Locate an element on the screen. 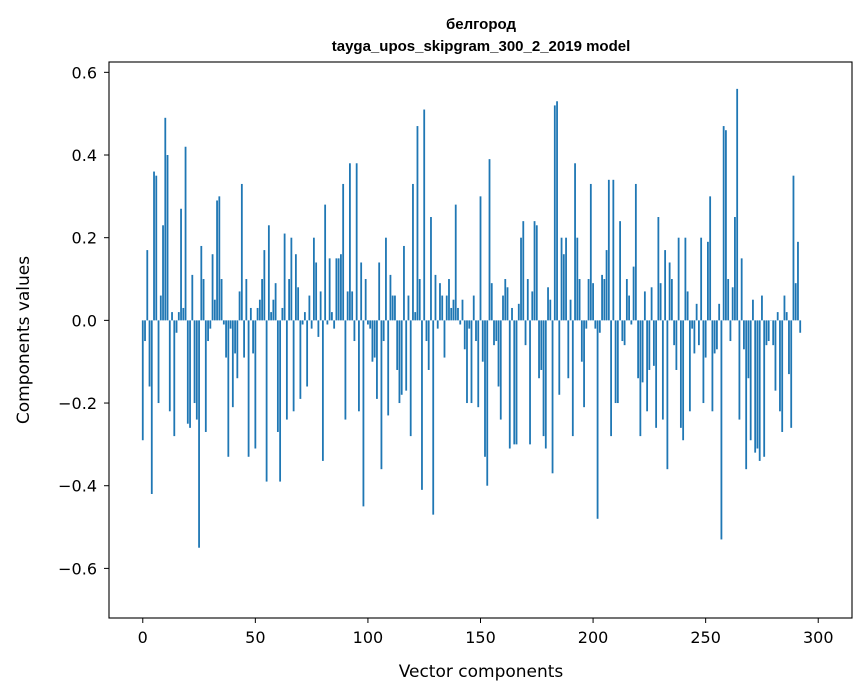 The height and width of the screenshot is (696, 867). x-tick-label: 0 is located at coordinates (143, 637).